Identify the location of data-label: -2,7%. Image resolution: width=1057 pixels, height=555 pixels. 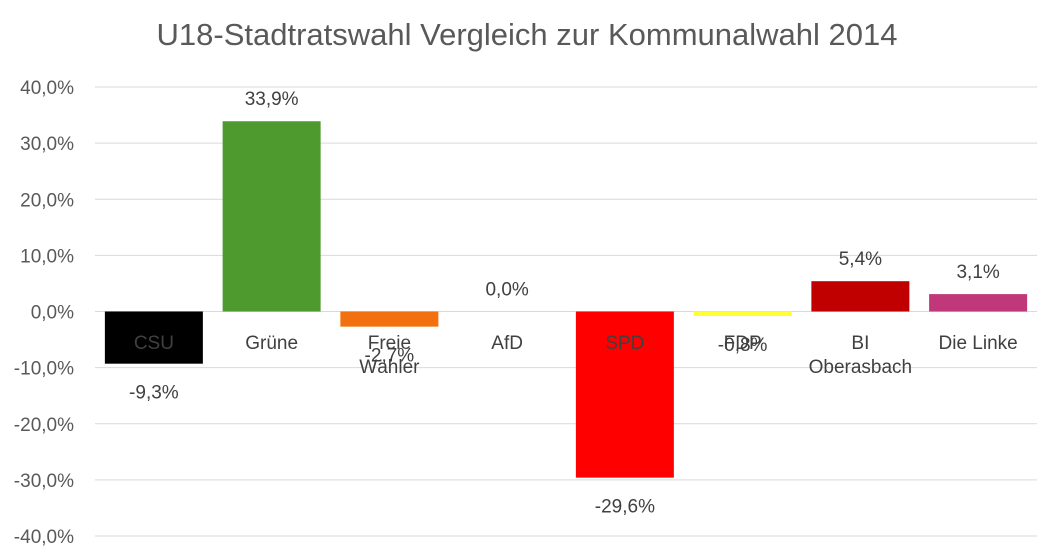
(390, 356).